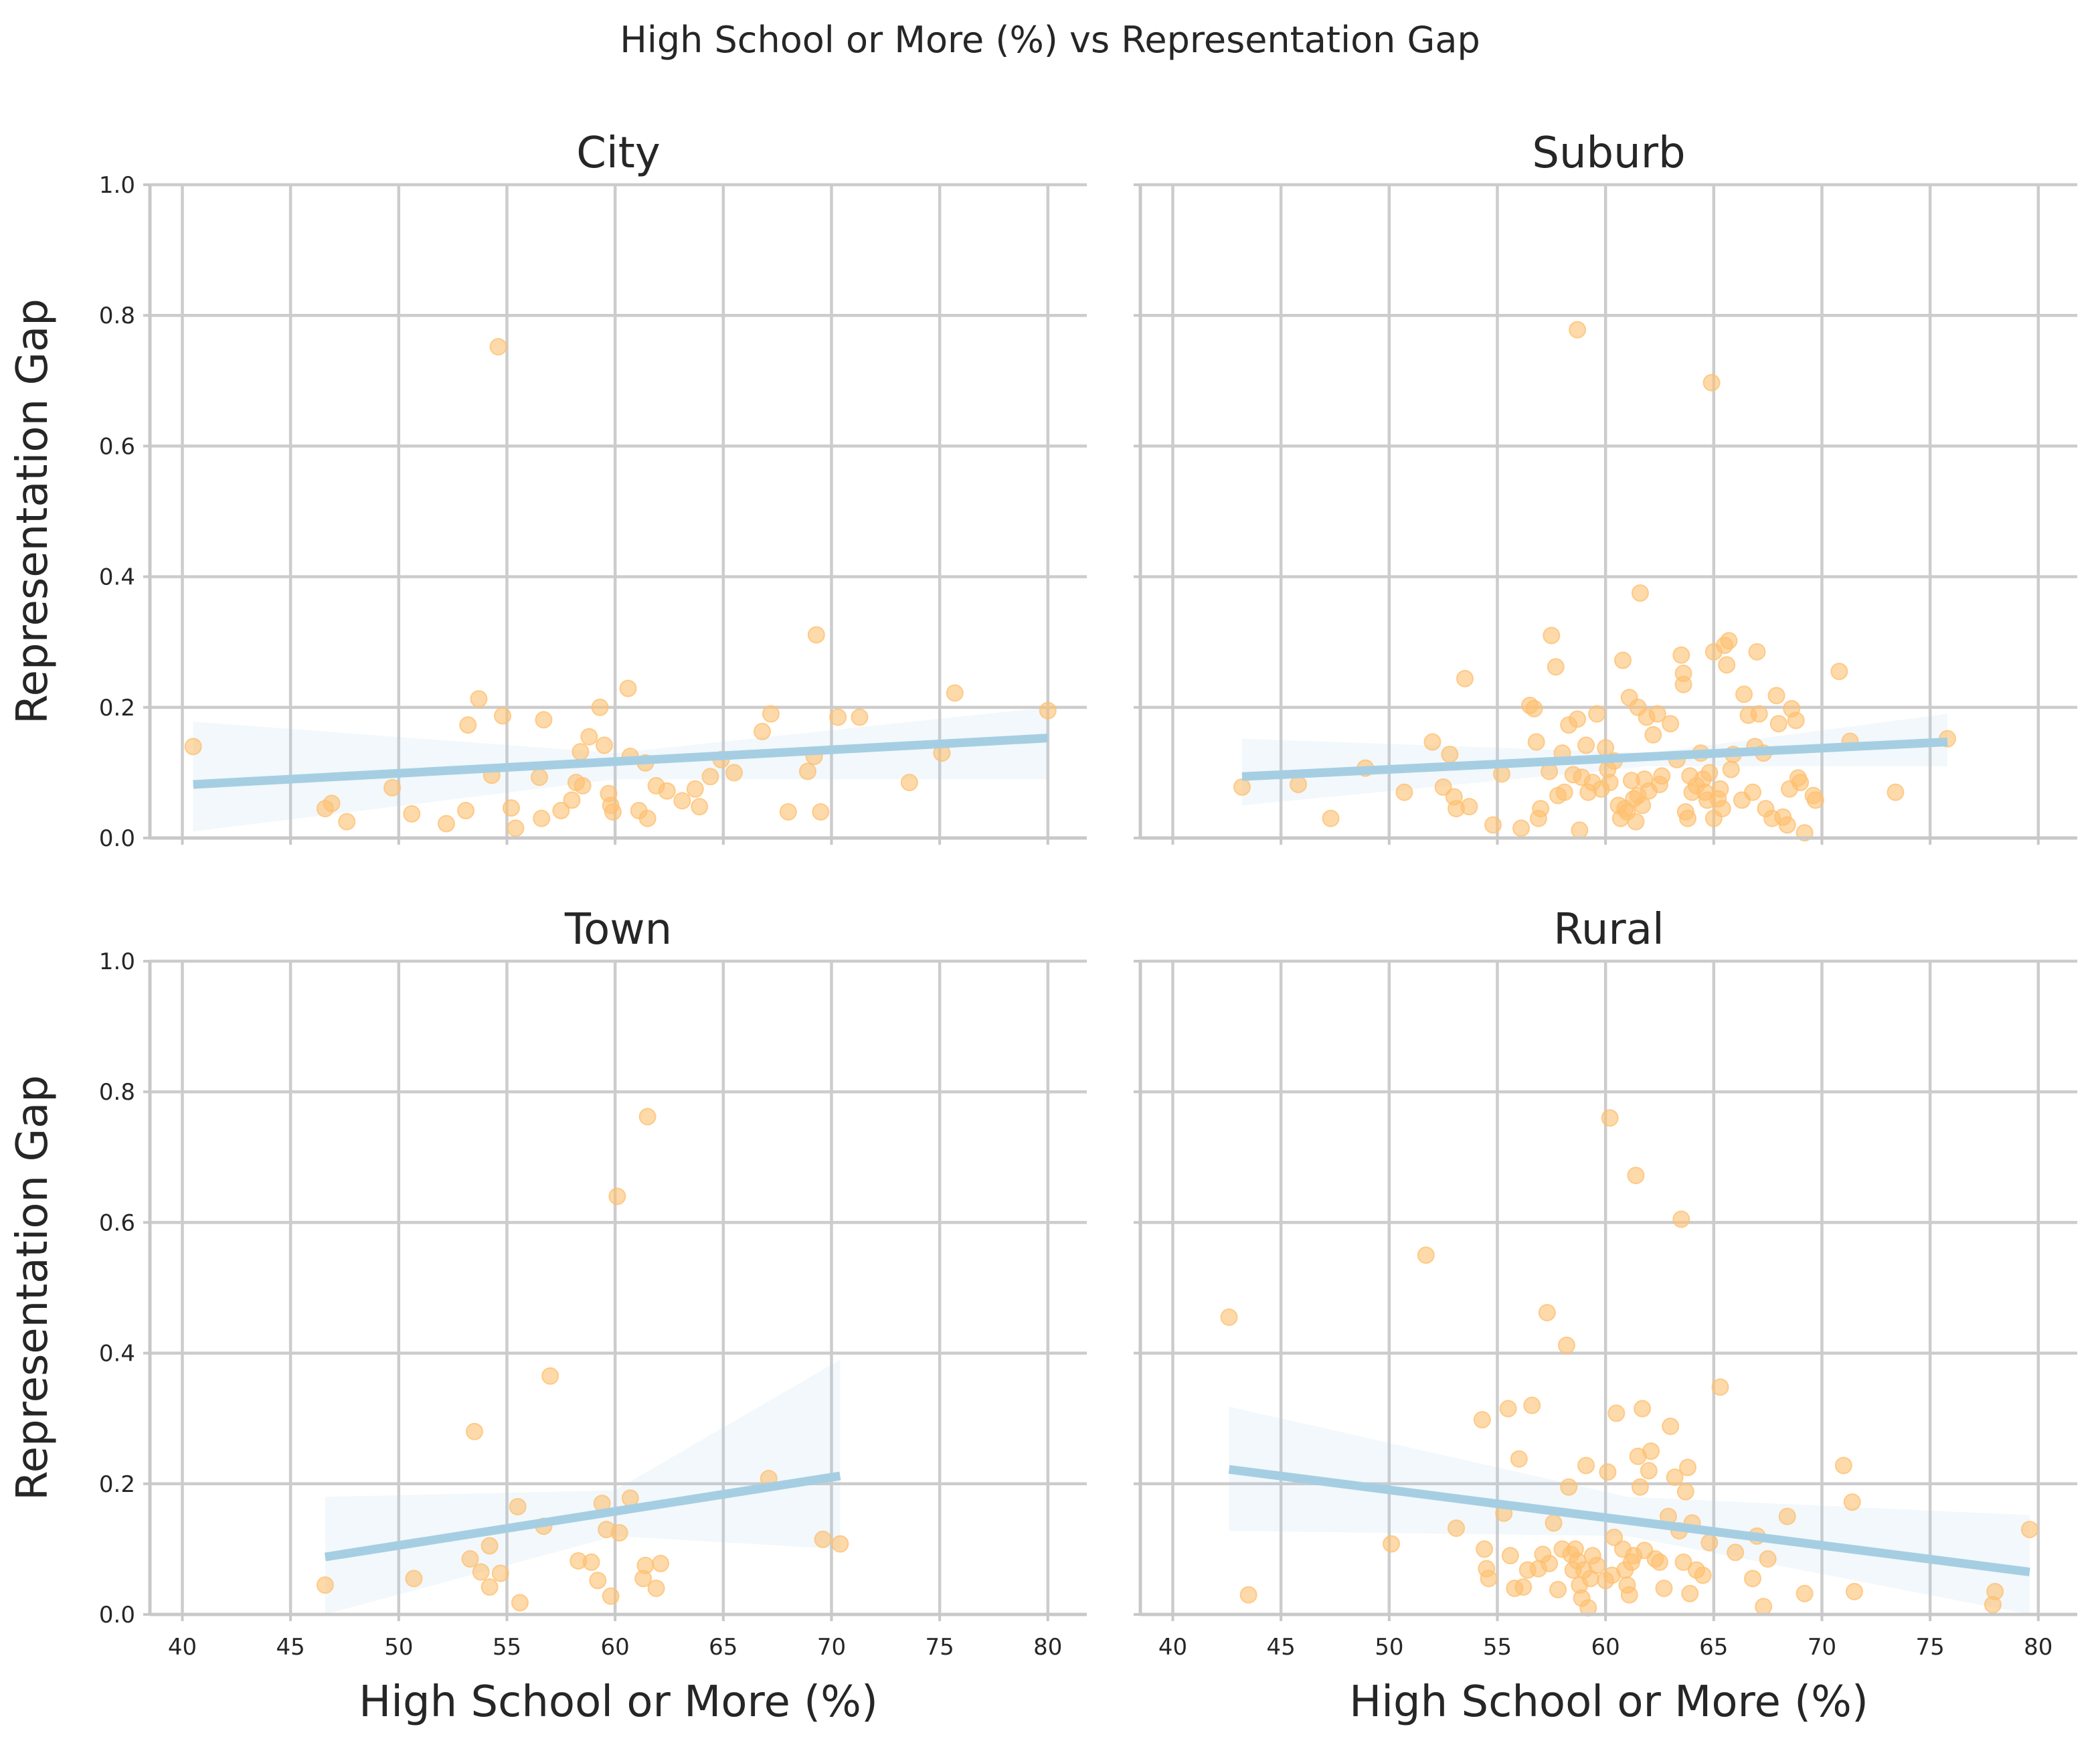 The image size is (2100, 1755). What do you see at coordinates (1608, 1702) in the screenshot?
I see `x-axis-label: High School or More (%)` at bounding box center [1608, 1702].